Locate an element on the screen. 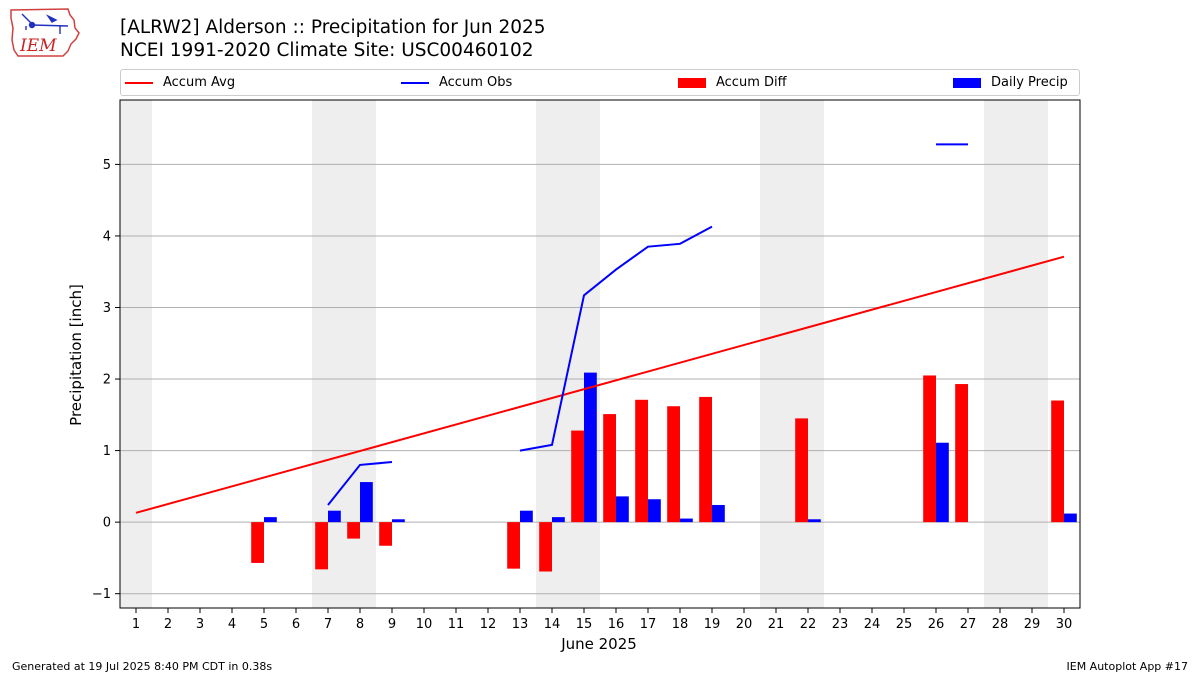 Image resolution: width=1200 pixels, height=675 pixels. x-tick-label-23: 23 is located at coordinates (840, 624).